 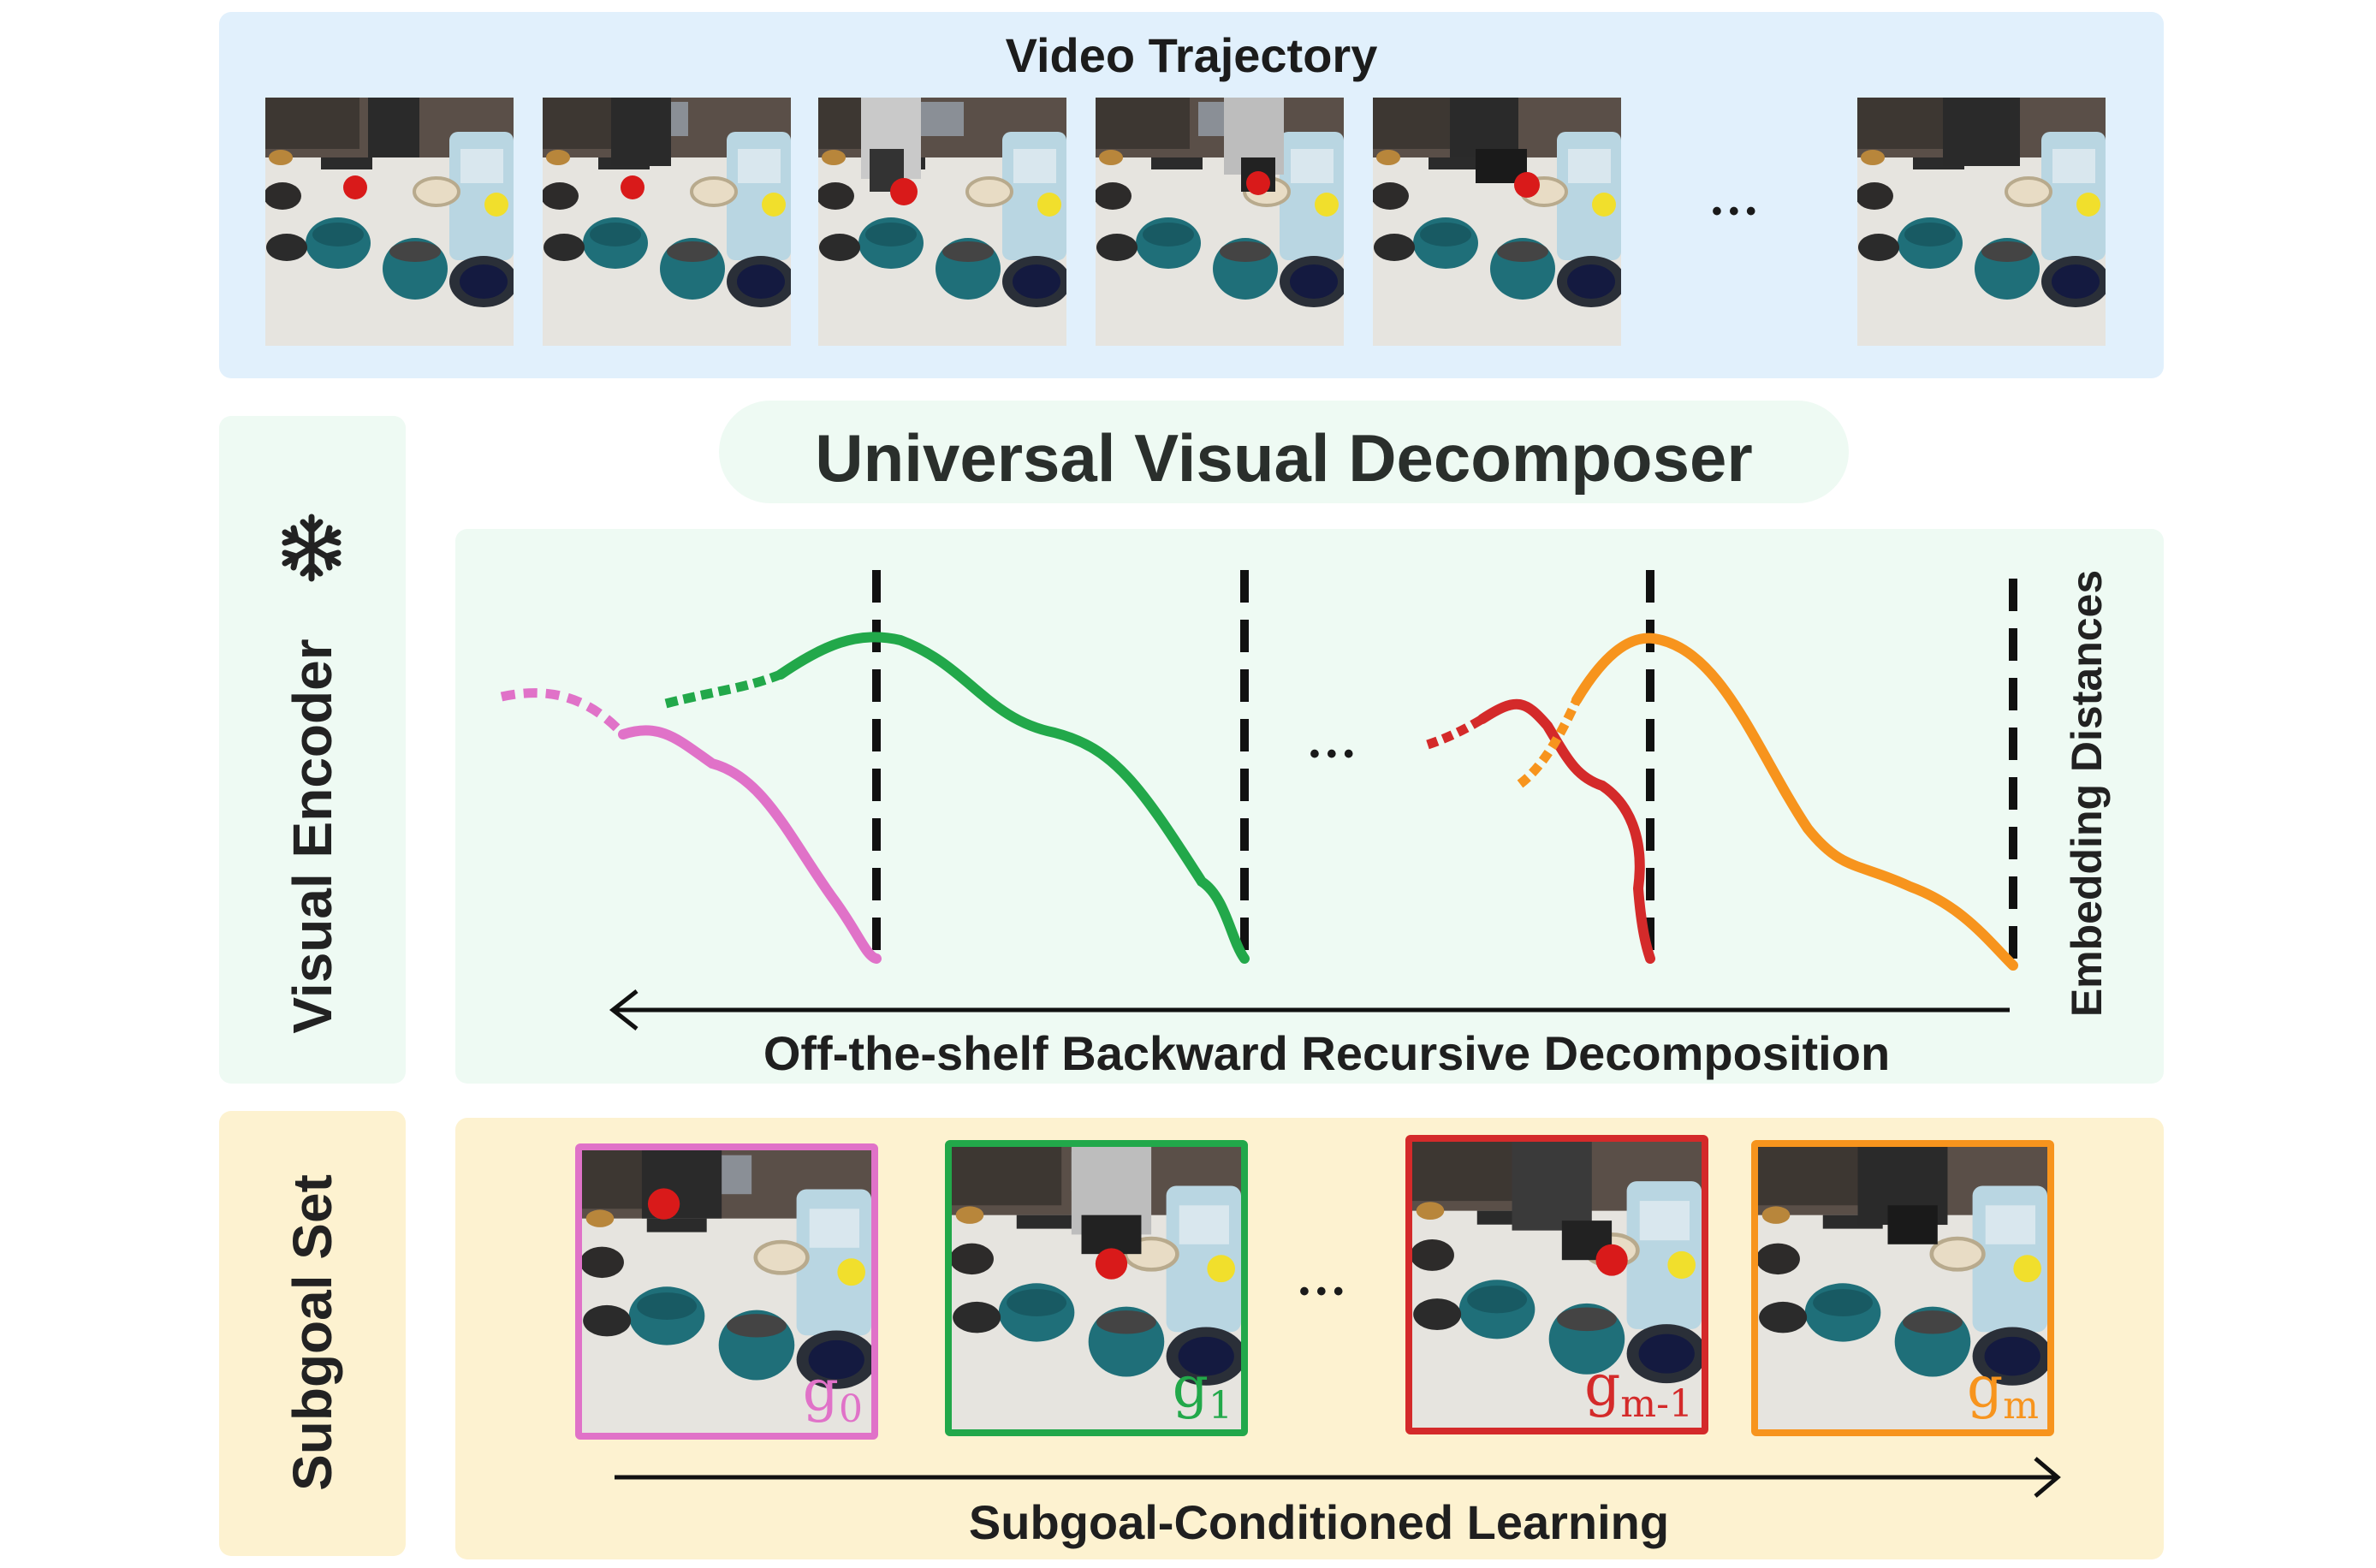 What do you see at coordinates (563, 713) in the screenshot?
I see `pink-dashed-curve` at bounding box center [563, 713].